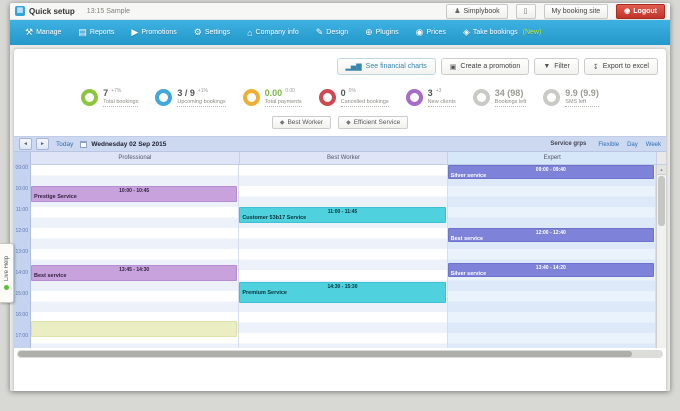 The image size is (680, 411). What do you see at coordinates (553, 158) in the screenshot?
I see `column-header-expert: Expert` at bounding box center [553, 158].